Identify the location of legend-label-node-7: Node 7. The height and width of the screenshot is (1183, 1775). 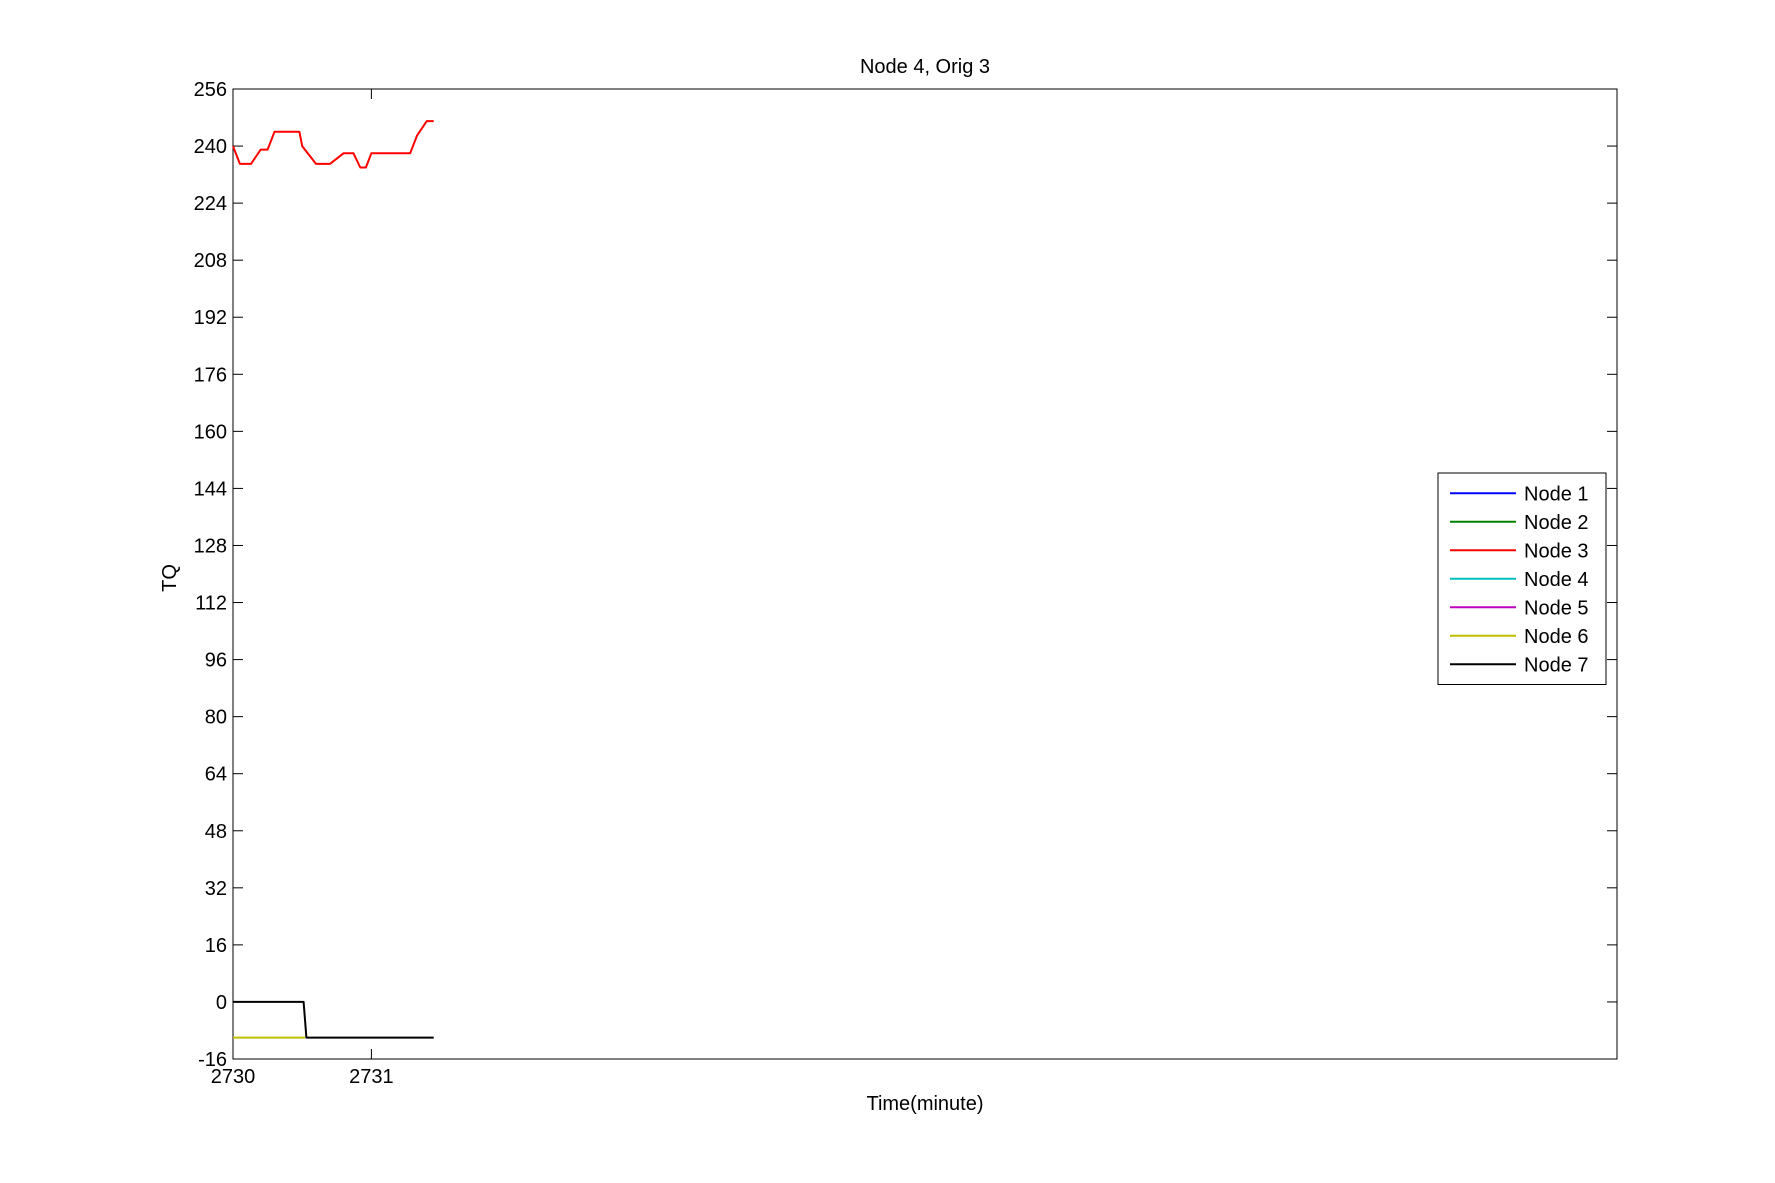
(1556, 665).